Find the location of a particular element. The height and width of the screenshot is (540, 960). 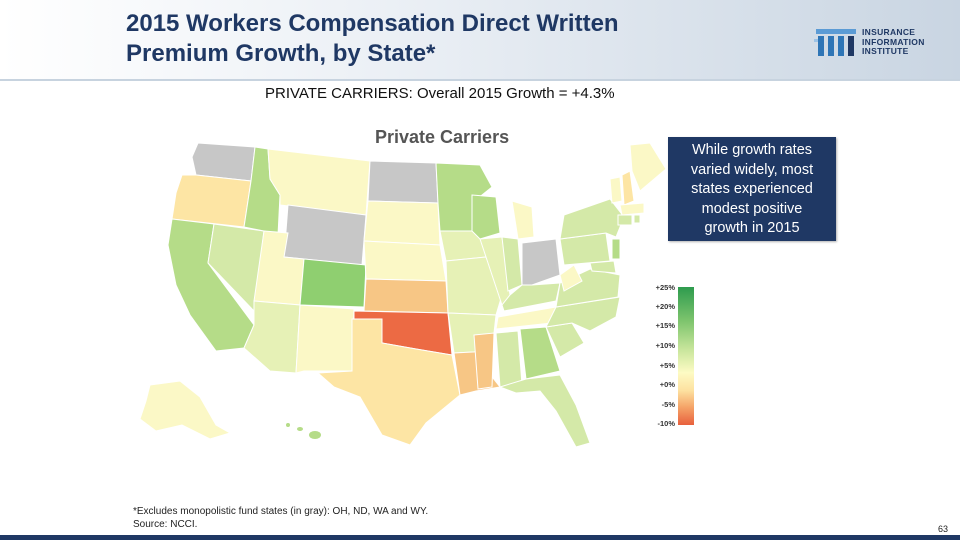

state-hi-island2 is located at coordinates (300, 429).